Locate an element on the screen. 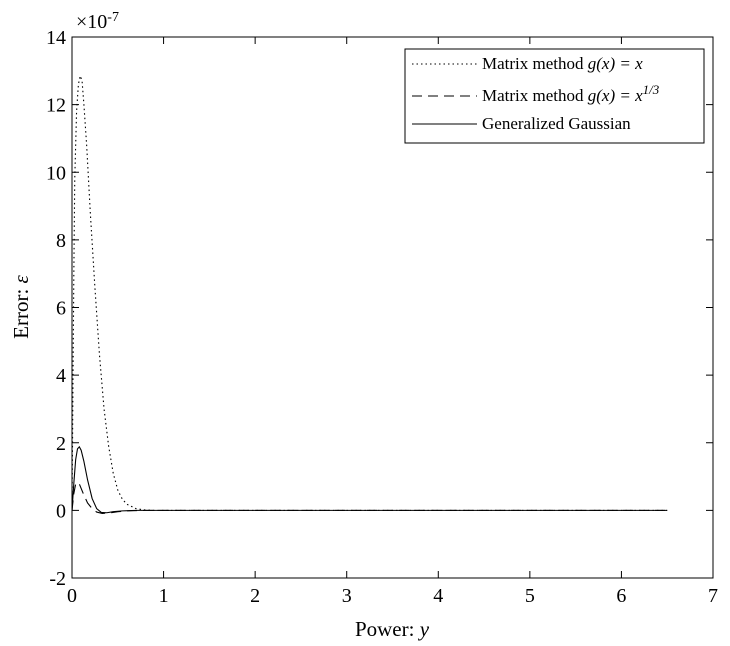  y-tick-label: -2 is located at coordinates (57, 579).